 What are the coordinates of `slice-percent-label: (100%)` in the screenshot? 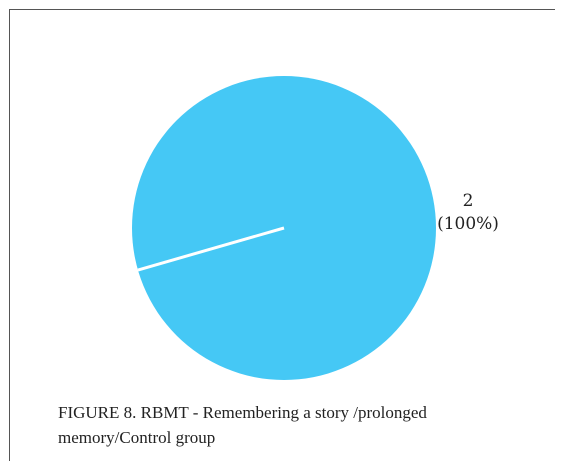 It's located at (468, 224).